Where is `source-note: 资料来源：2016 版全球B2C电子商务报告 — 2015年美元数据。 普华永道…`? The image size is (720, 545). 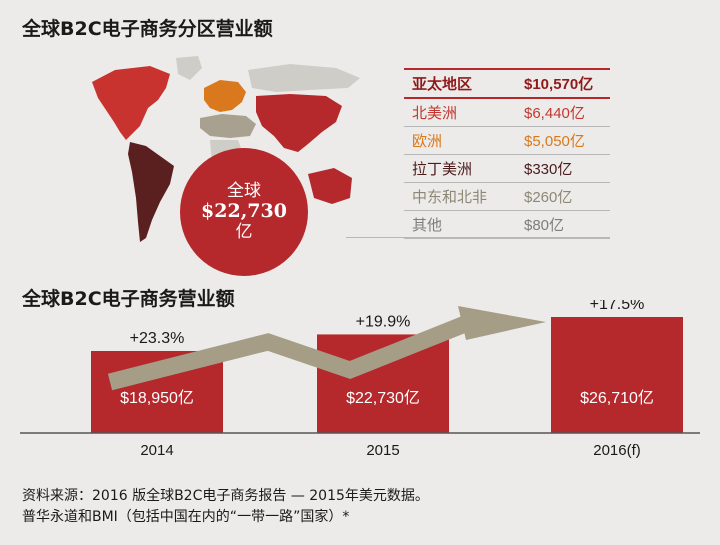 source-note: 资料来源：2016 版全球B2C电子商务报告 — 2015年美元数据。 普华永道… is located at coordinates (225, 507).